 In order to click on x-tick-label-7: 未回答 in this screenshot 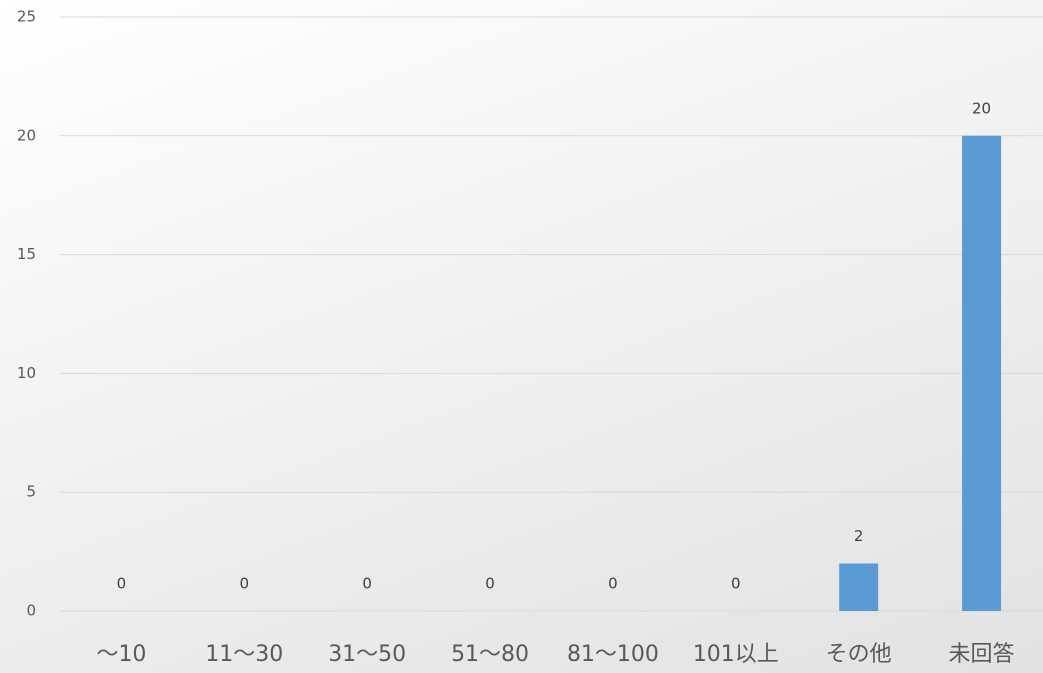, I will do `click(982, 654)`.